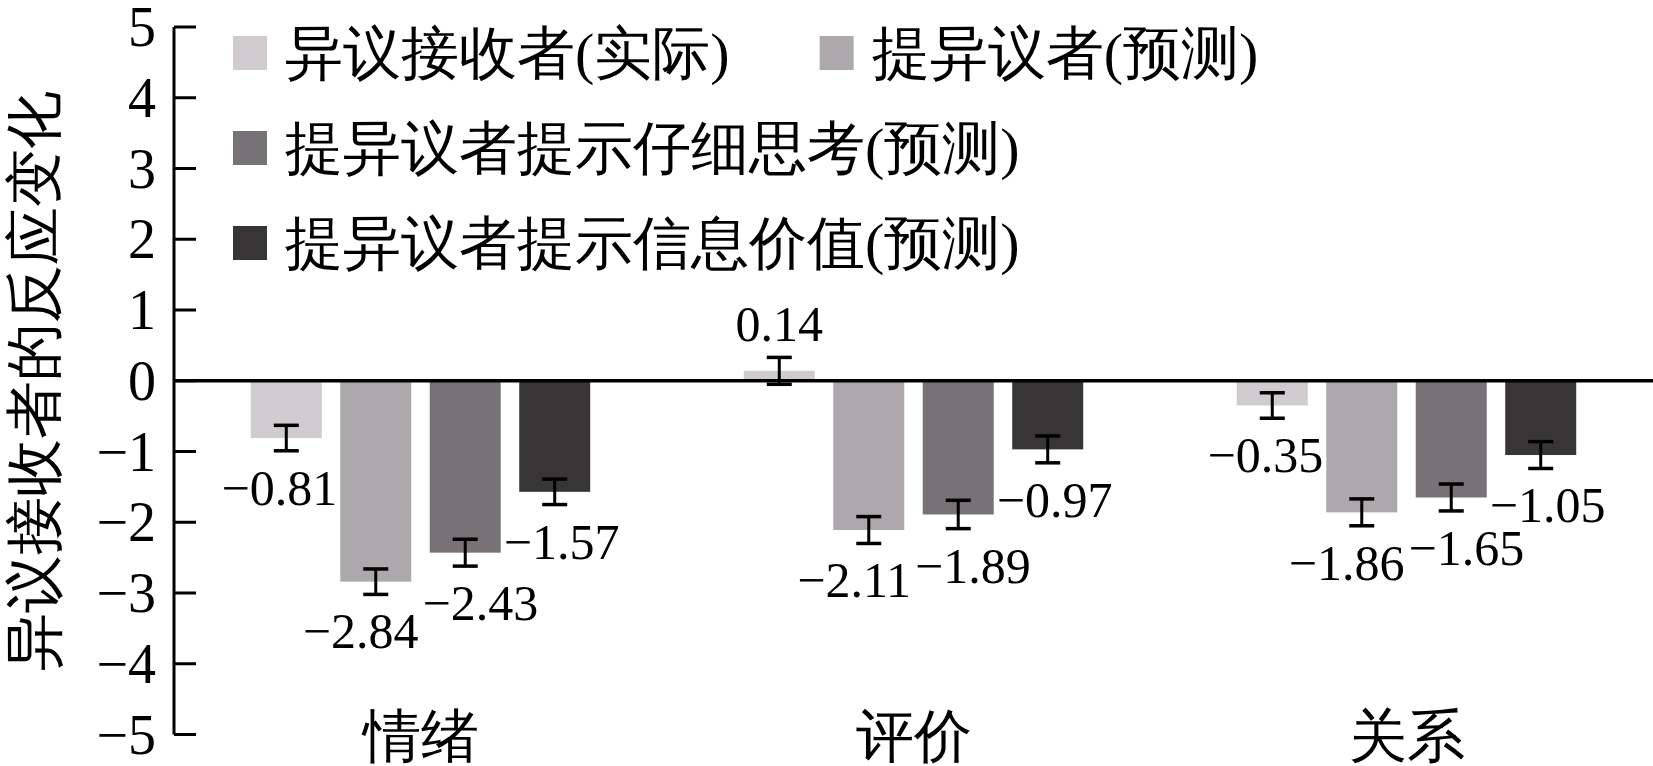  Describe the element at coordinates (142, 239) in the screenshot. I see `y-tick-label: 2` at that location.